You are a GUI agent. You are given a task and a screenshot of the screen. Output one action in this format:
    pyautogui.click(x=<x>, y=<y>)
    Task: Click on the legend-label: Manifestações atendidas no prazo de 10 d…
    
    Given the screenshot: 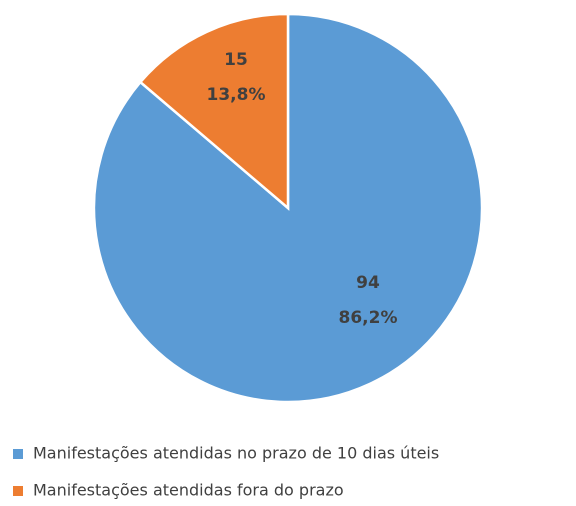 What is the action you would take?
    pyautogui.click(x=236, y=453)
    